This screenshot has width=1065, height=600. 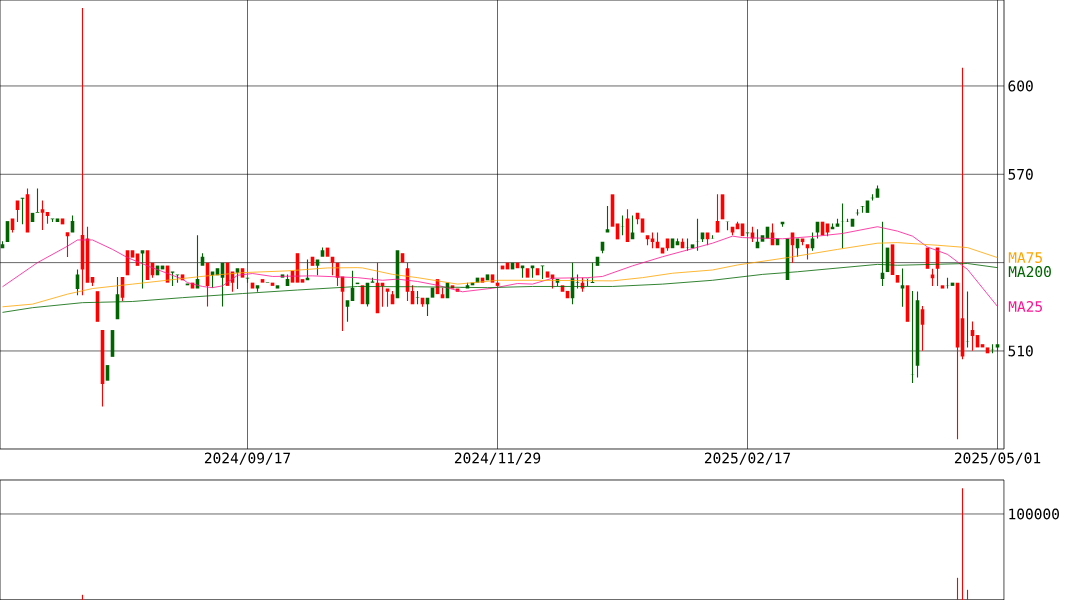 I want to click on y-tick-label: 600, so click(x=1020, y=86).